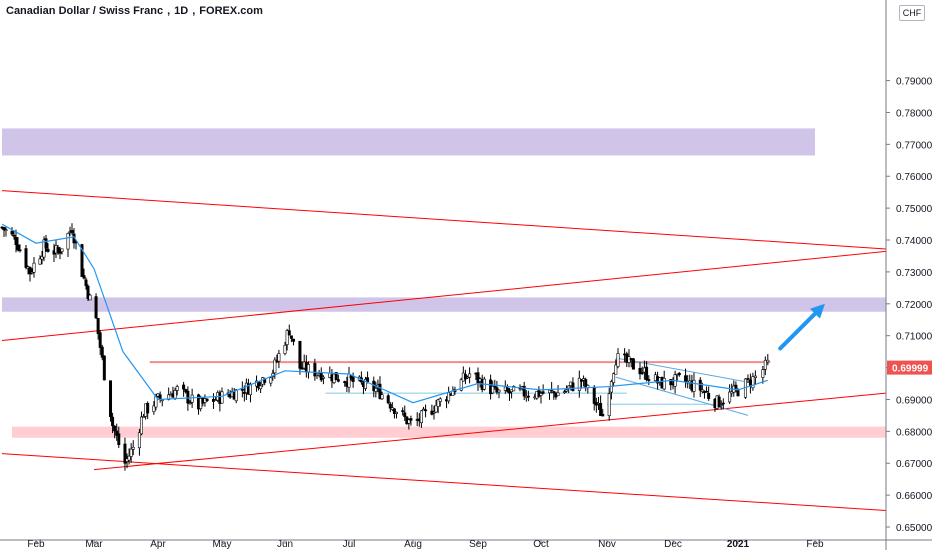 The image size is (932, 555). I want to click on price-tick-label: 0.73000, so click(914, 273).